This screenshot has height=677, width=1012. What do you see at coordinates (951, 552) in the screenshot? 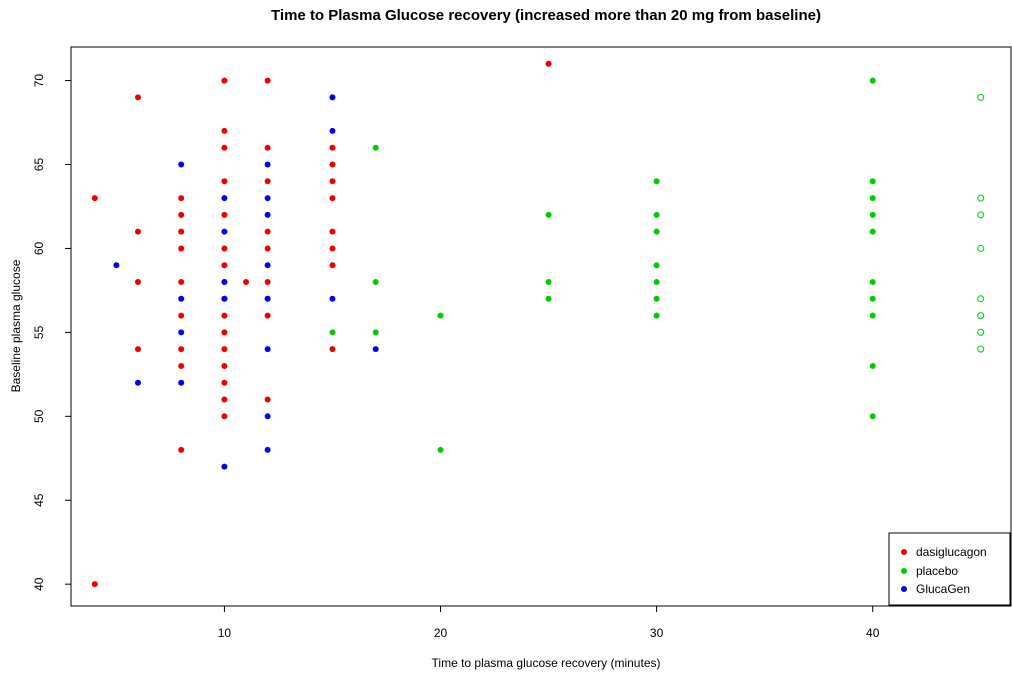
I see `legend-label-dasiglucagon: dasiglucagon` at bounding box center [951, 552].